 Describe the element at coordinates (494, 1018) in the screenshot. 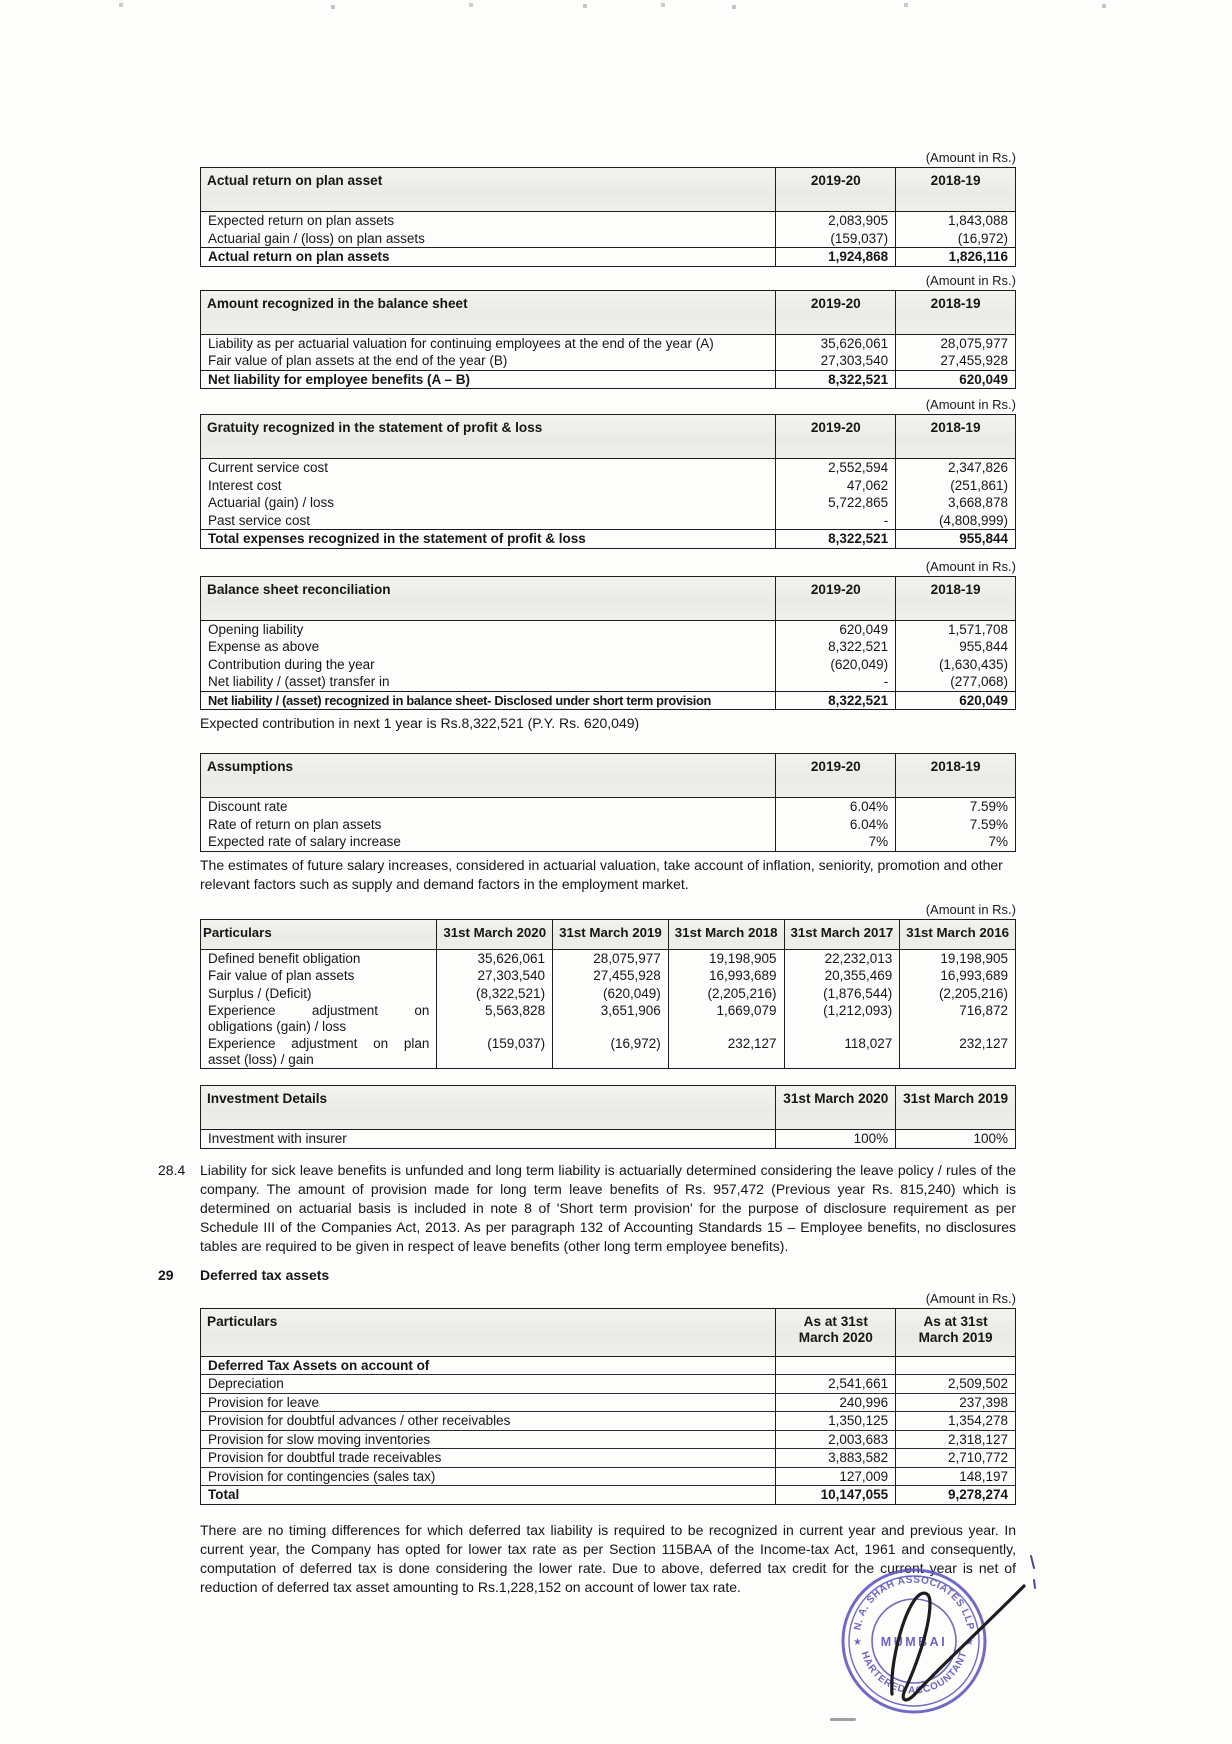

I see `cell-value: 5,563,828` at that location.